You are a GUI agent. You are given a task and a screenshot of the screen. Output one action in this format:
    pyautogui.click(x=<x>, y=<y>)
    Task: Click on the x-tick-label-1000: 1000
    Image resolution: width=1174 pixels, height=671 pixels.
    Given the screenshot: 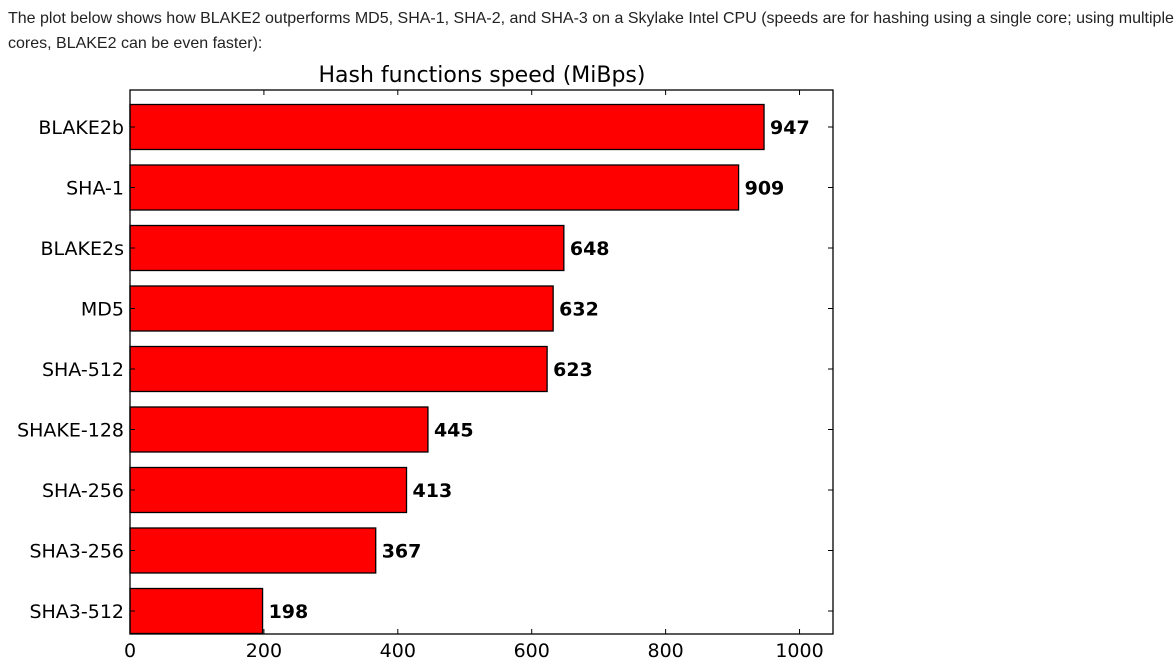 What is the action you would take?
    pyautogui.click(x=799, y=651)
    